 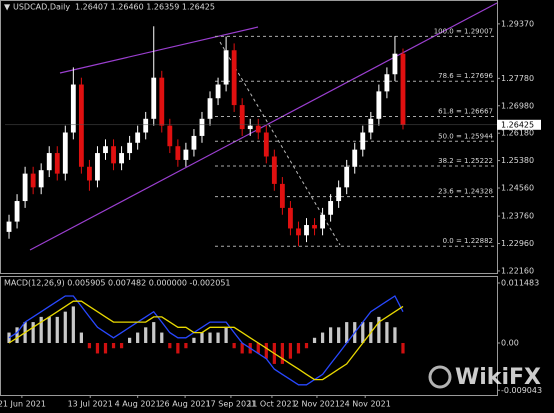 I want to click on menu-arrow: ▼, so click(x=7, y=7).